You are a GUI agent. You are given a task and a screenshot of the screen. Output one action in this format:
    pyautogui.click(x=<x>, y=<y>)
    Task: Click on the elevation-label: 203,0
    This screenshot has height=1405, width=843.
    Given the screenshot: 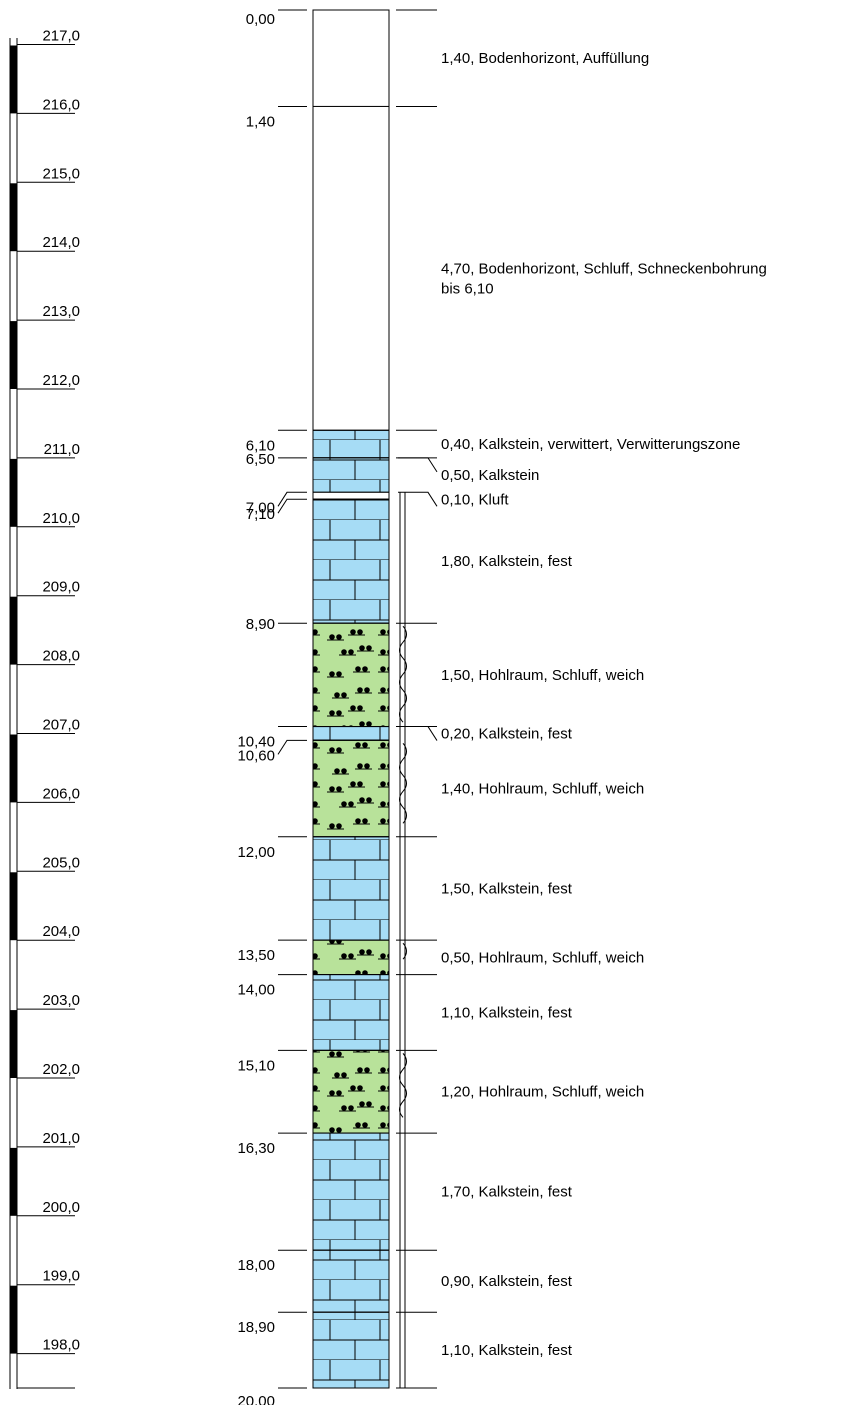 What is the action you would take?
    pyautogui.click(x=61, y=1000)
    